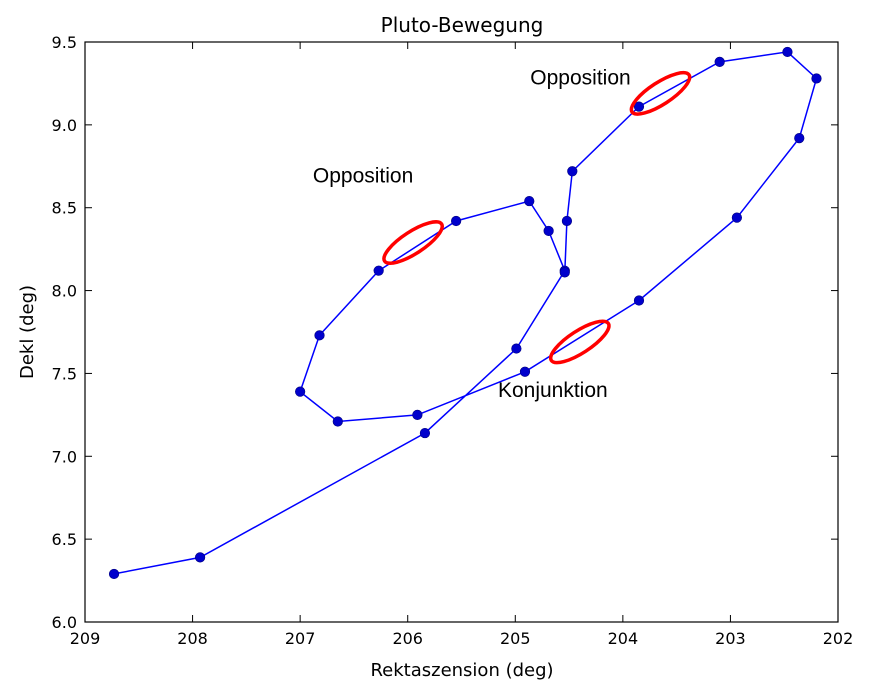  I want to click on y-tick-label: 9.5, so click(64, 42).